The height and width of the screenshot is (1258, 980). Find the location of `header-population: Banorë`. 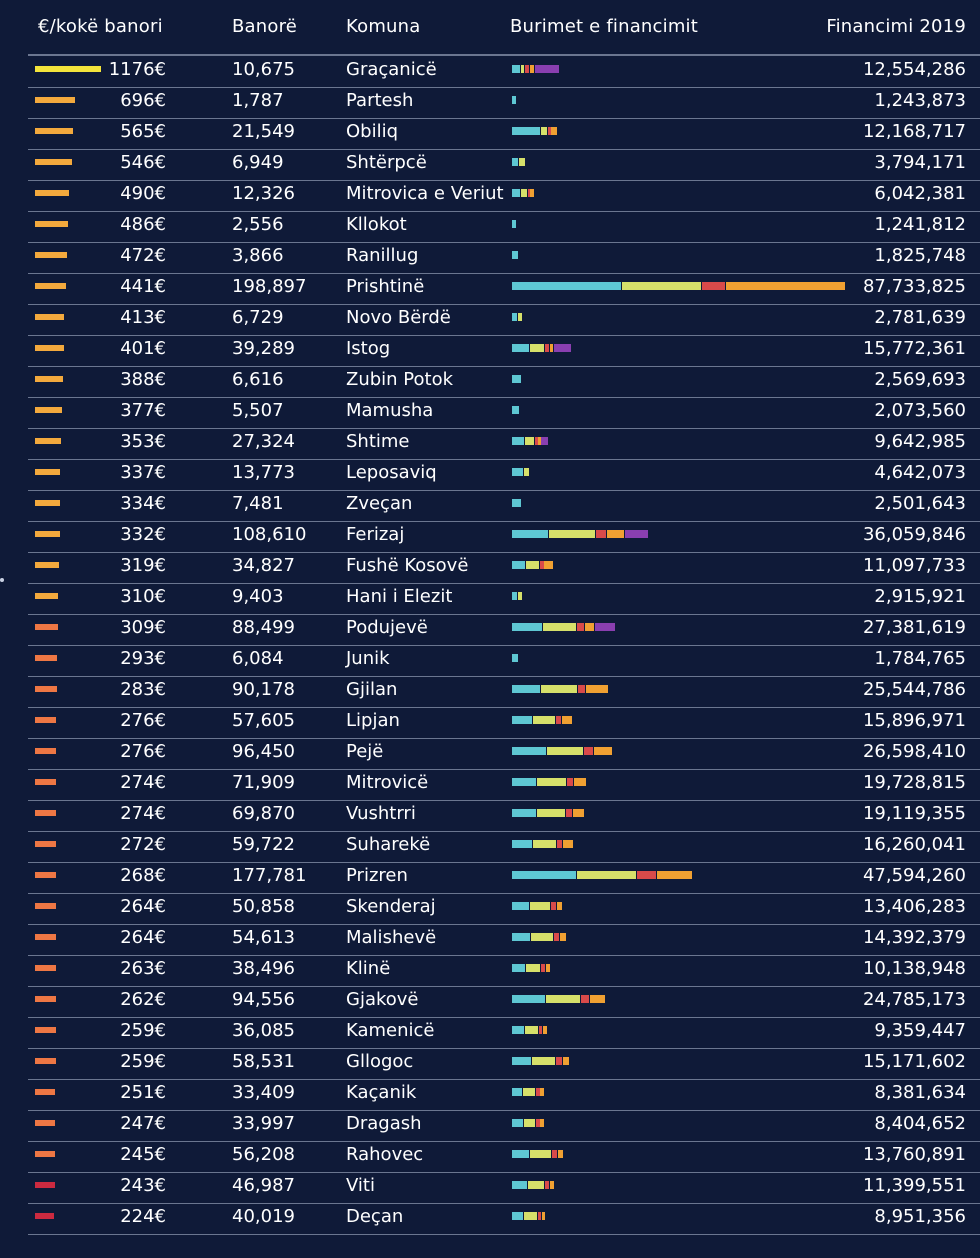

header-population: Banorë is located at coordinates (265, 26).